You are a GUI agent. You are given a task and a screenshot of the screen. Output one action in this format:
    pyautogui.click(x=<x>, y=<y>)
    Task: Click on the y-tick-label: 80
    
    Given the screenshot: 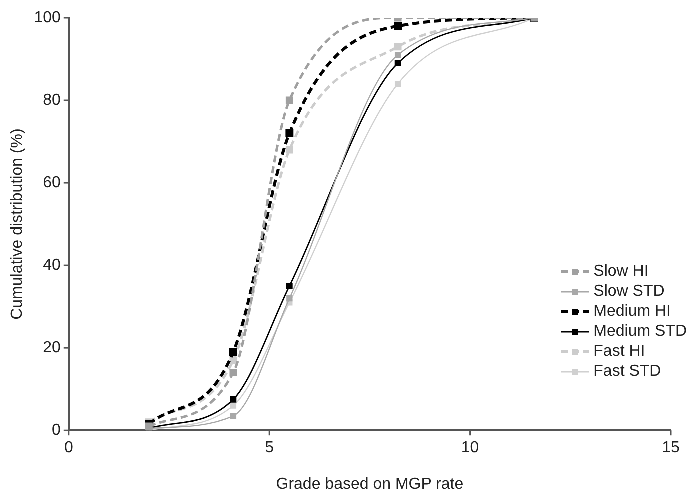 What is the action you would take?
    pyautogui.click(x=52, y=100)
    